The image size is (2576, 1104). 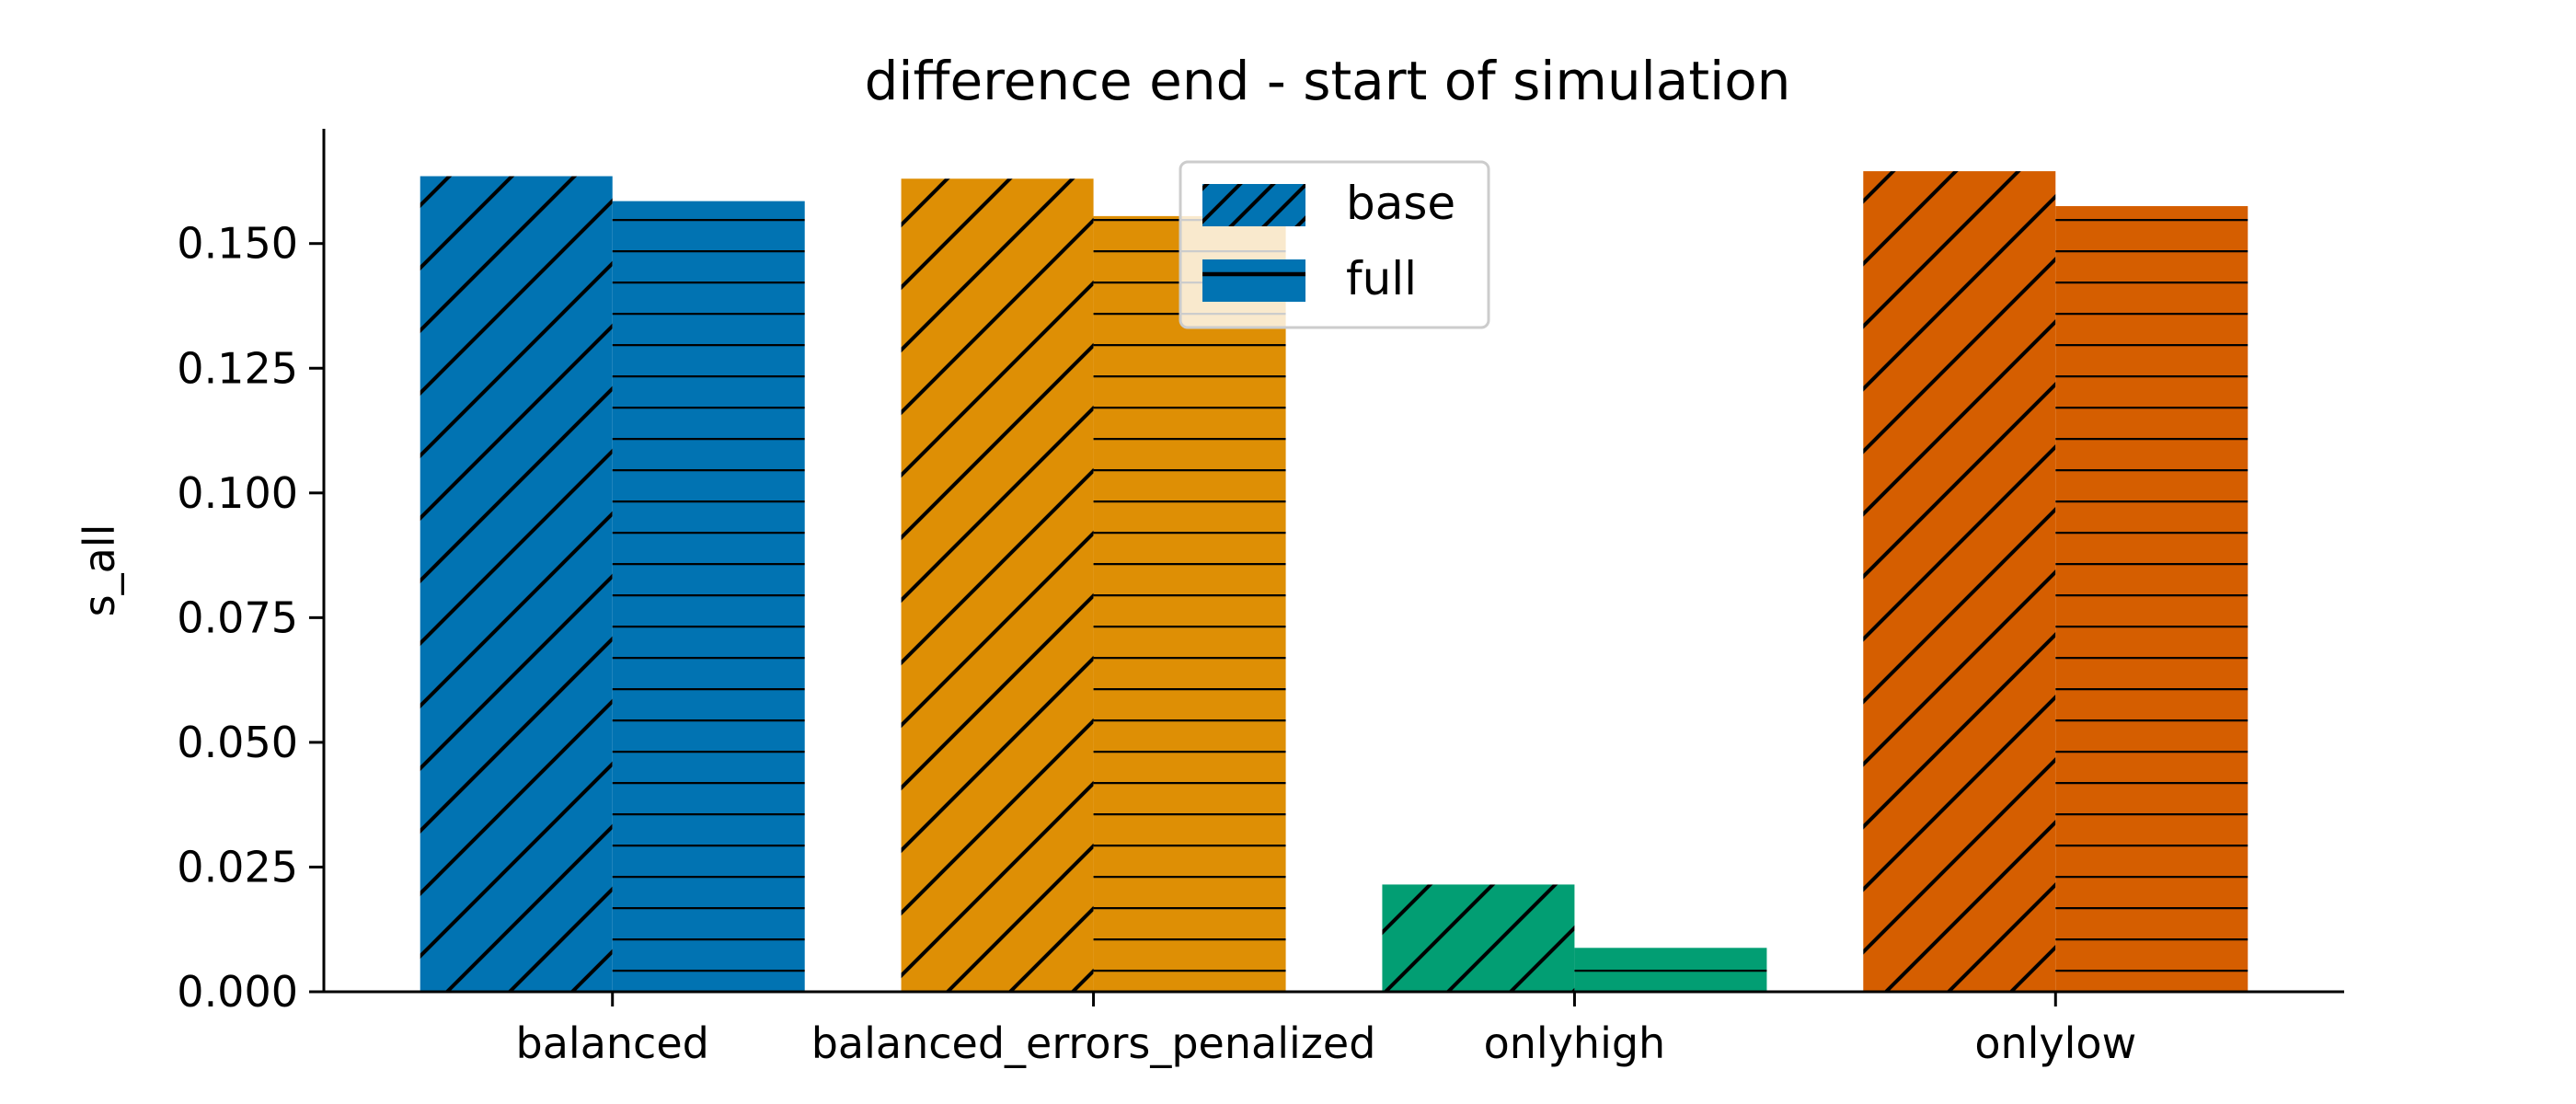 I want to click on x-tick-label: onlyhigh, so click(x=1575, y=1043).